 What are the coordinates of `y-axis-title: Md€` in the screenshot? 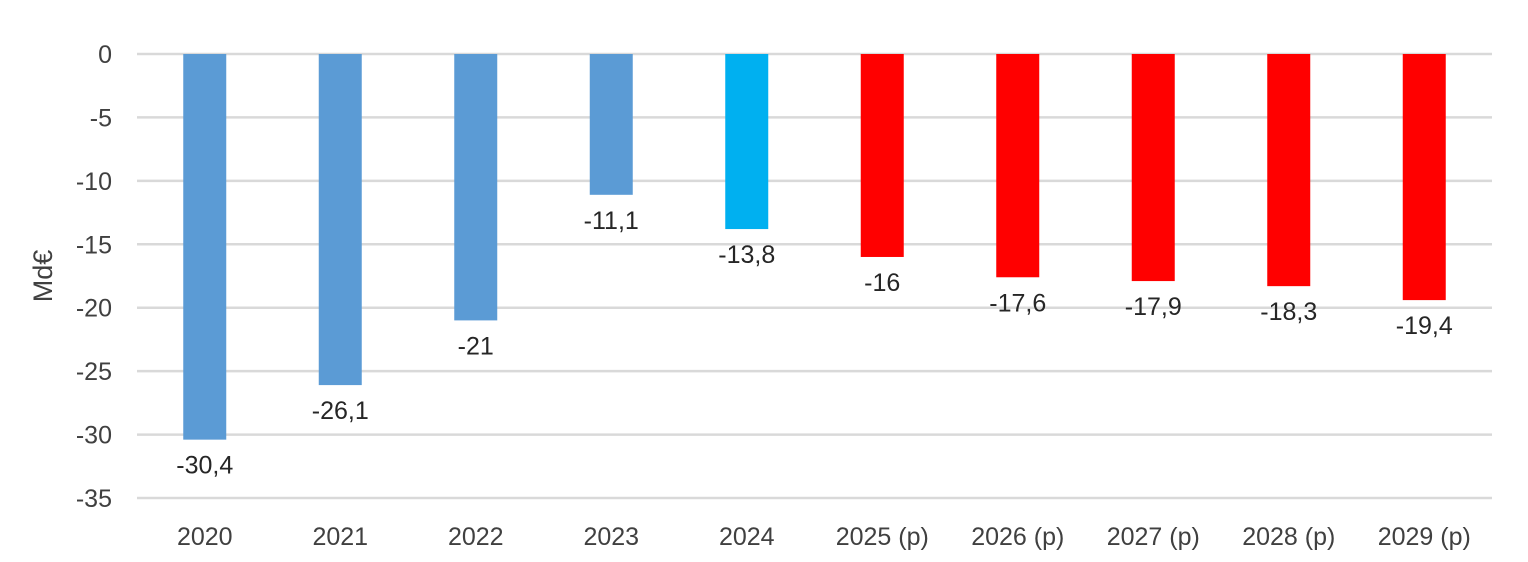 It's located at (43, 276).